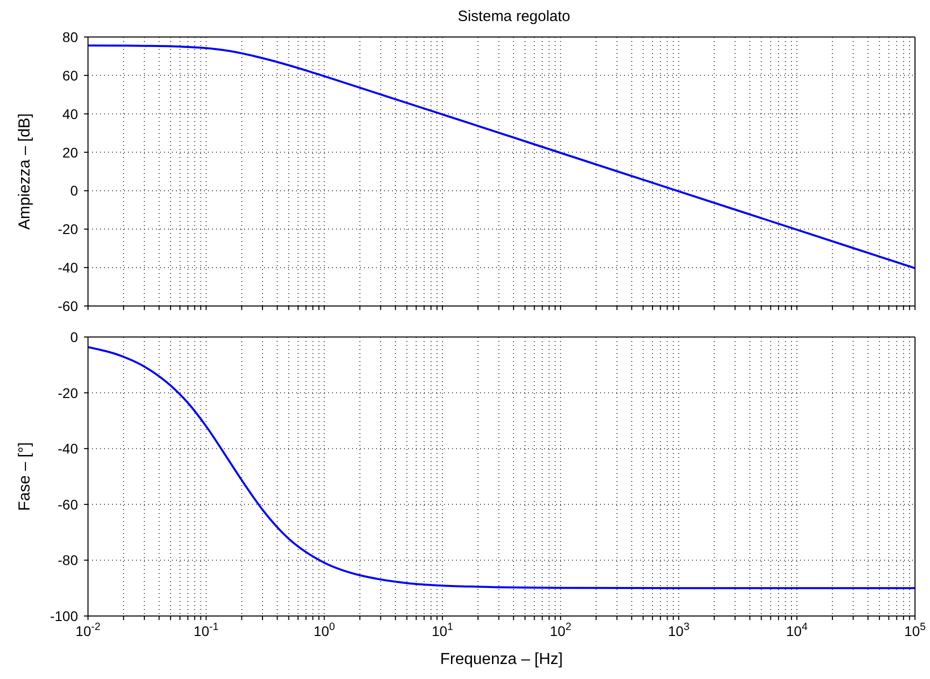 Image resolution: width=930 pixels, height=679 pixels. Describe the element at coordinates (561, 630) in the screenshot. I see `x-tick-label: 10$^{2}$` at that location.